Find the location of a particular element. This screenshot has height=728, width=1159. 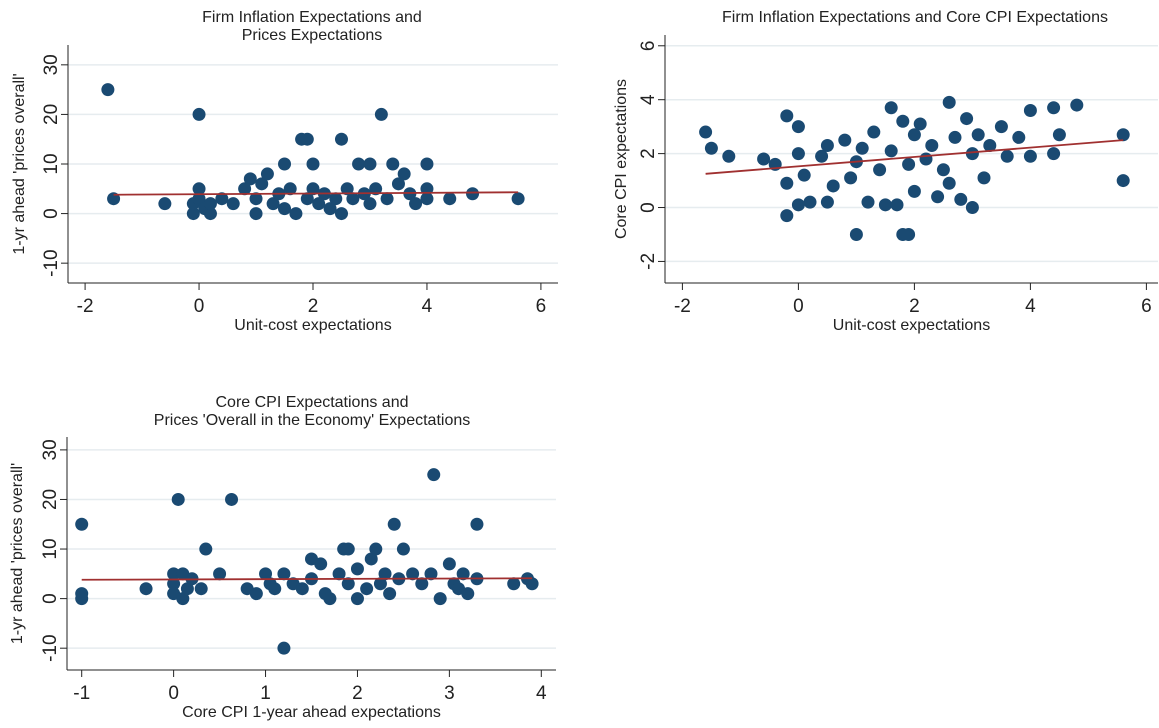

x-tick-label: 1 is located at coordinates (265, 693).